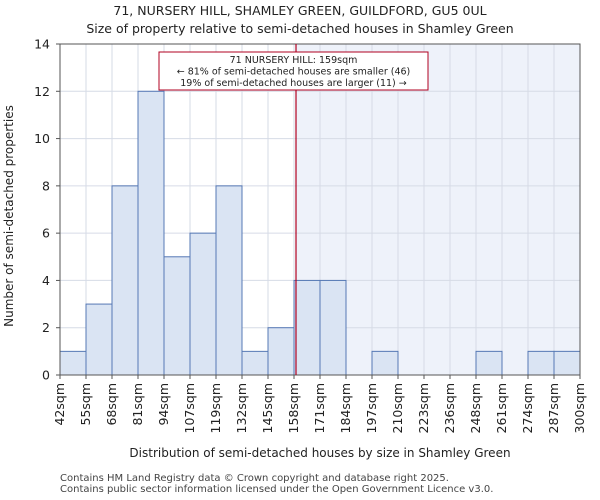 The width and height of the screenshot is (600, 500). I want to click on x-tick-label: 171sqm, so click(319, 408).